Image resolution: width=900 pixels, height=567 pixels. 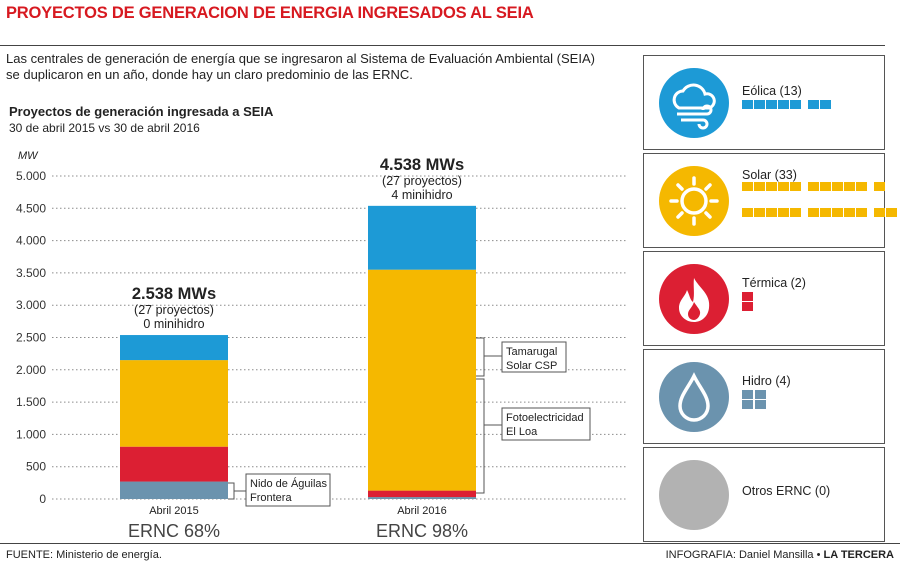 I want to click on projects-label: (27 proyectos), so click(x=422, y=181).